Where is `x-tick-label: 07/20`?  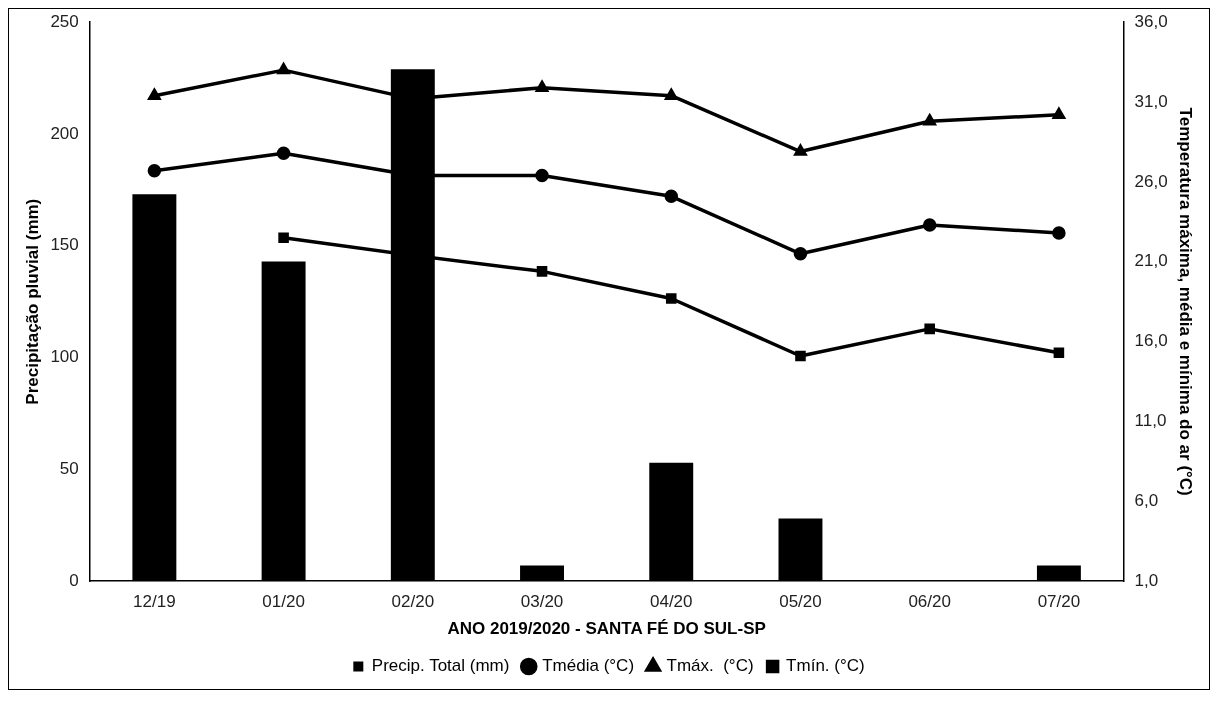
x-tick-label: 07/20 is located at coordinates (1059, 602).